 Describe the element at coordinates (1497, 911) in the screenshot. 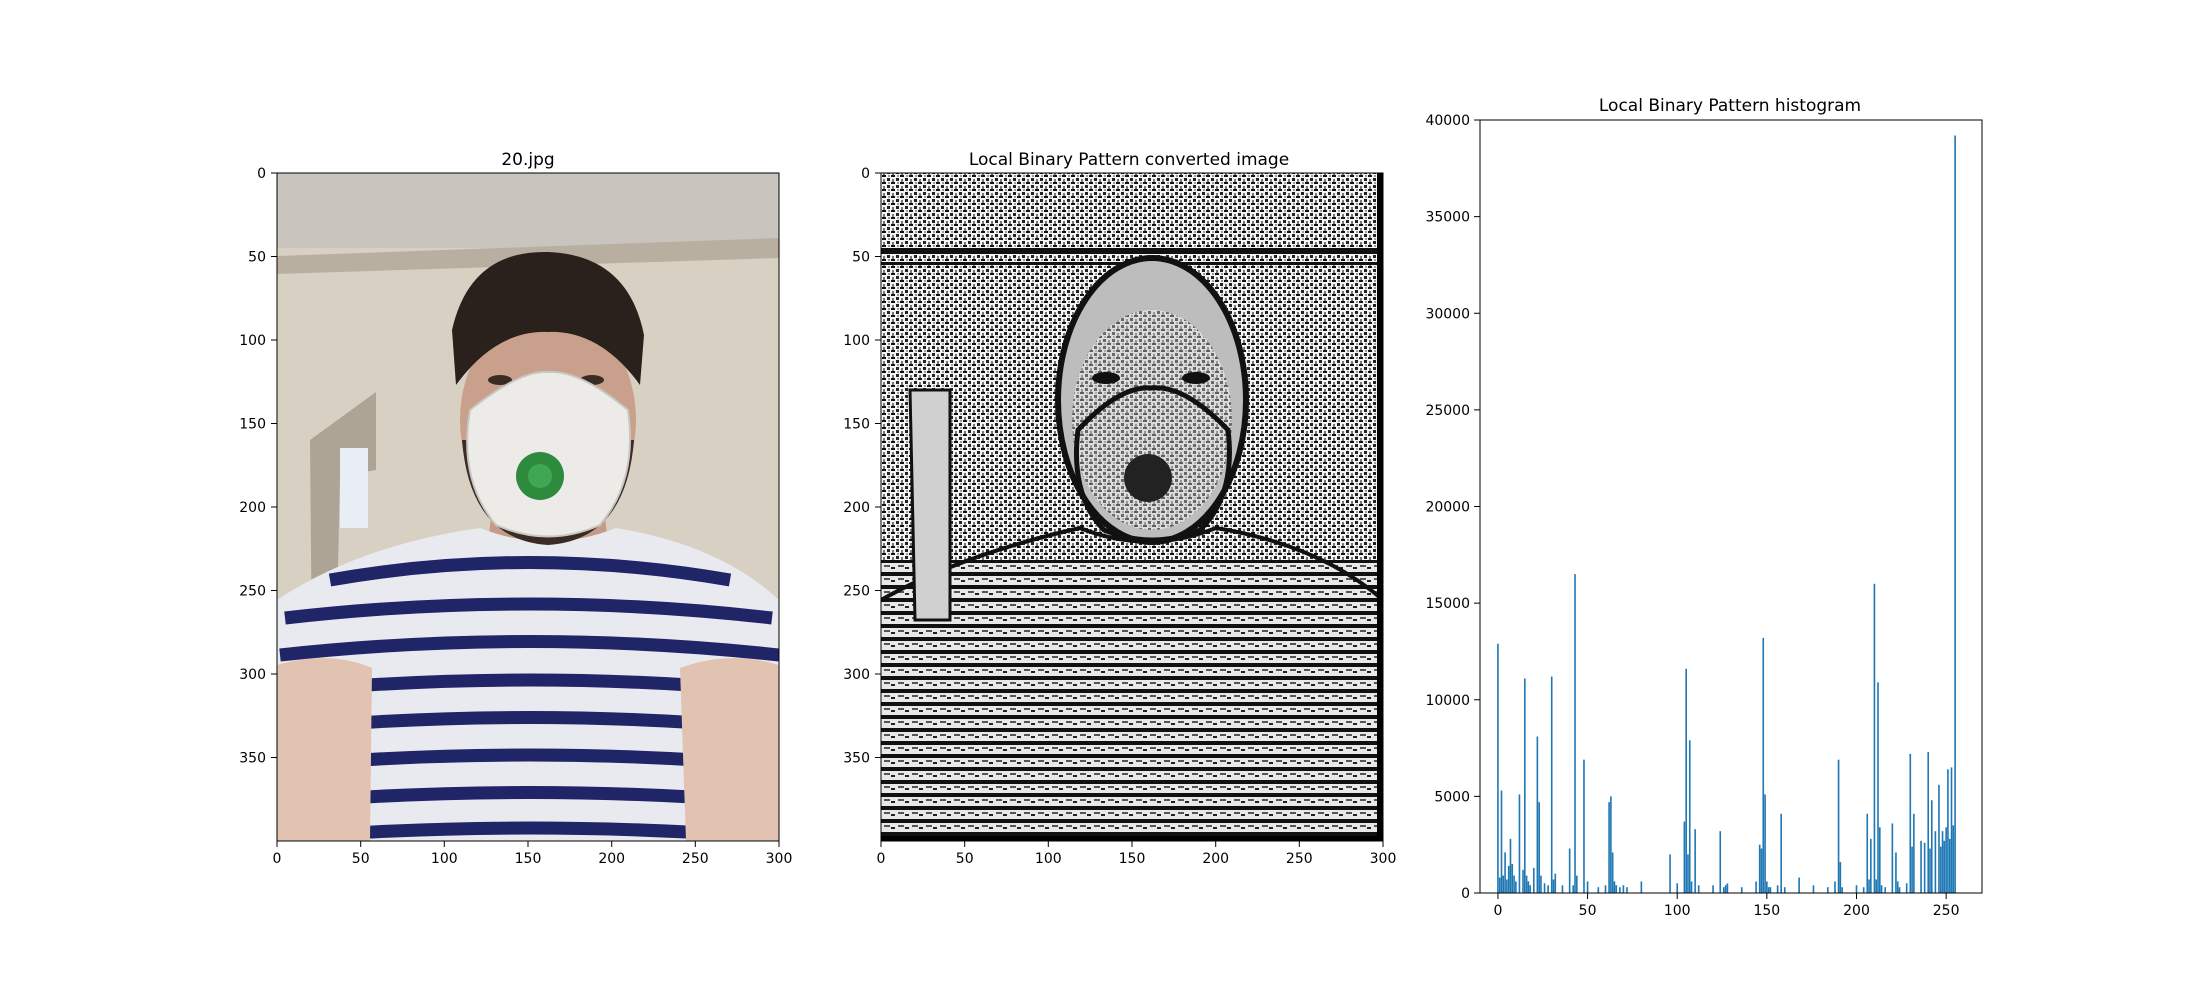

I see `histogram-x-tick-label: 0` at that location.